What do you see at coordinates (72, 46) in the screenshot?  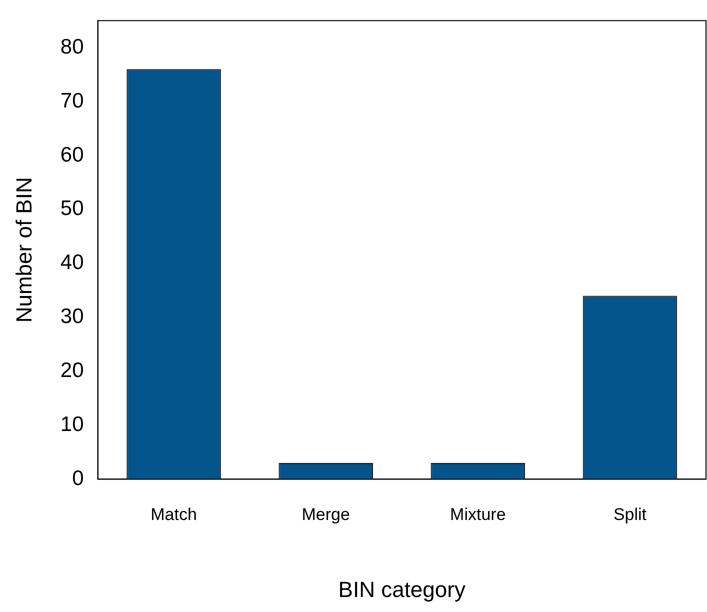 I see `y-tick-label: 80` at bounding box center [72, 46].